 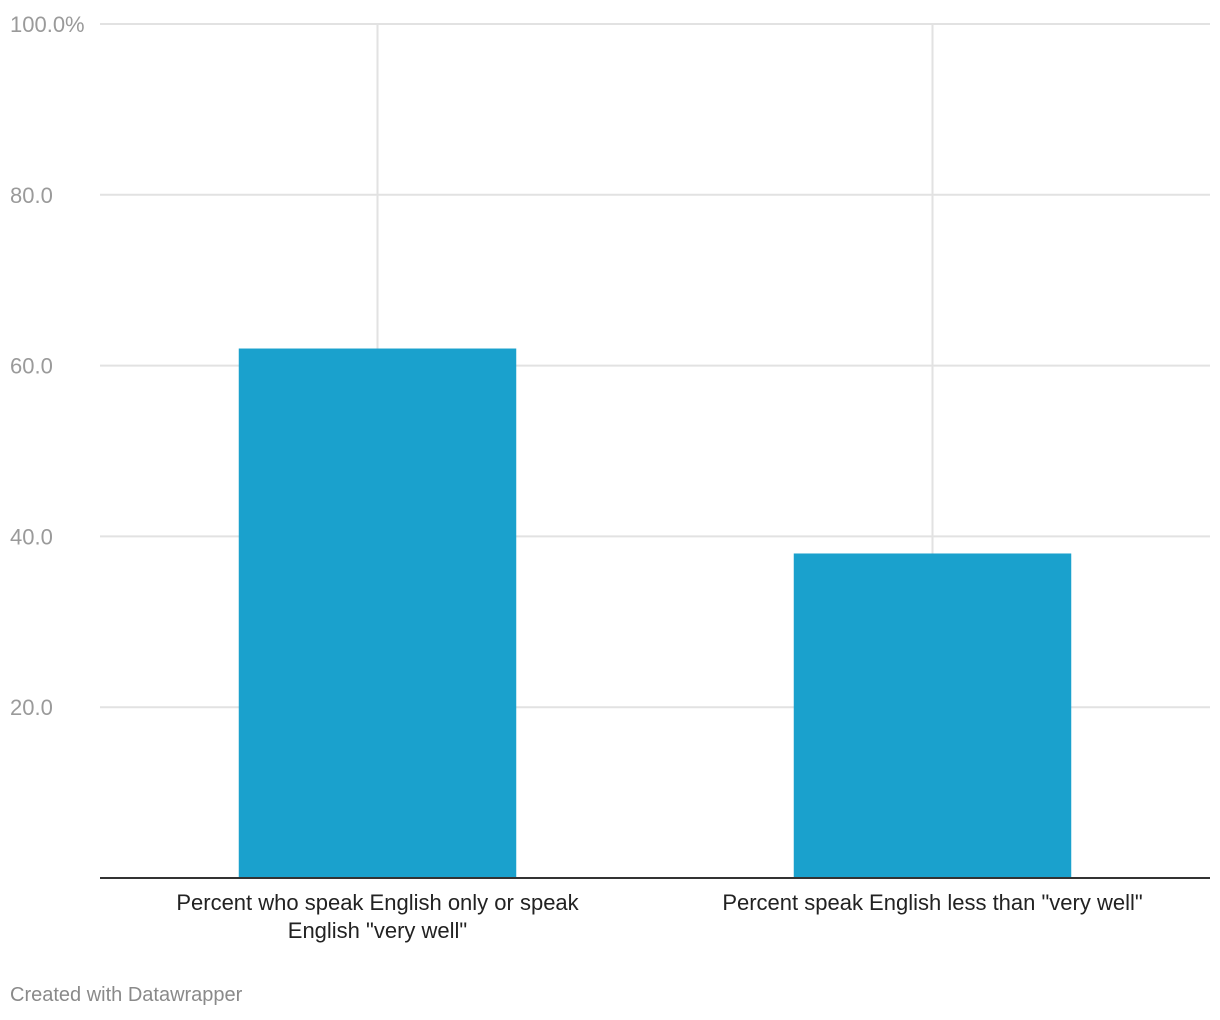 What do you see at coordinates (126, 995) in the screenshot?
I see `credit-text: Created with Datawrapper` at bounding box center [126, 995].